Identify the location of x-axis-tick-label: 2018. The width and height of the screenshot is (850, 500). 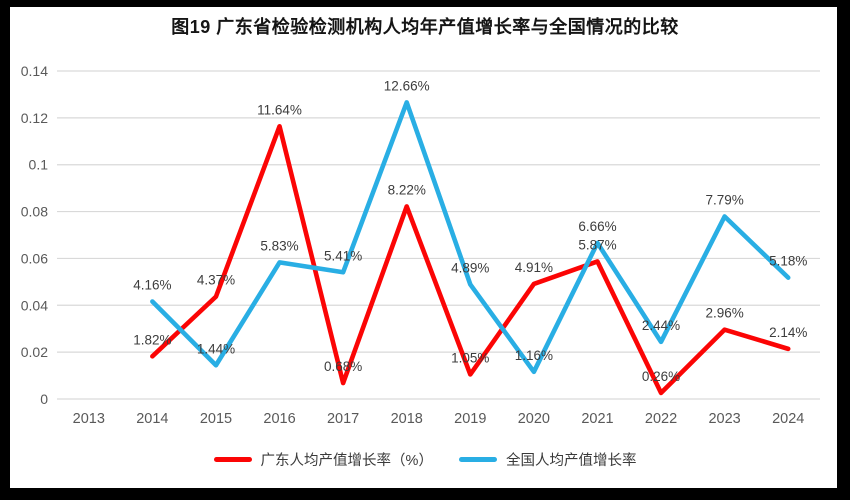
(407, 419).